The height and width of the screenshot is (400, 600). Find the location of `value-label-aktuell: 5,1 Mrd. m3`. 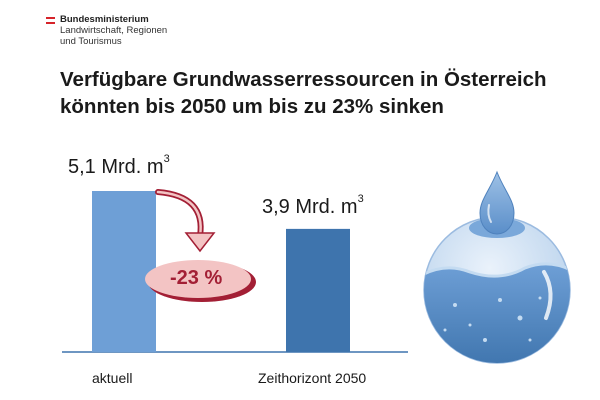

value-label-aktuell: 5,1 Mrd. m3 is located at coordinates (119, 165).